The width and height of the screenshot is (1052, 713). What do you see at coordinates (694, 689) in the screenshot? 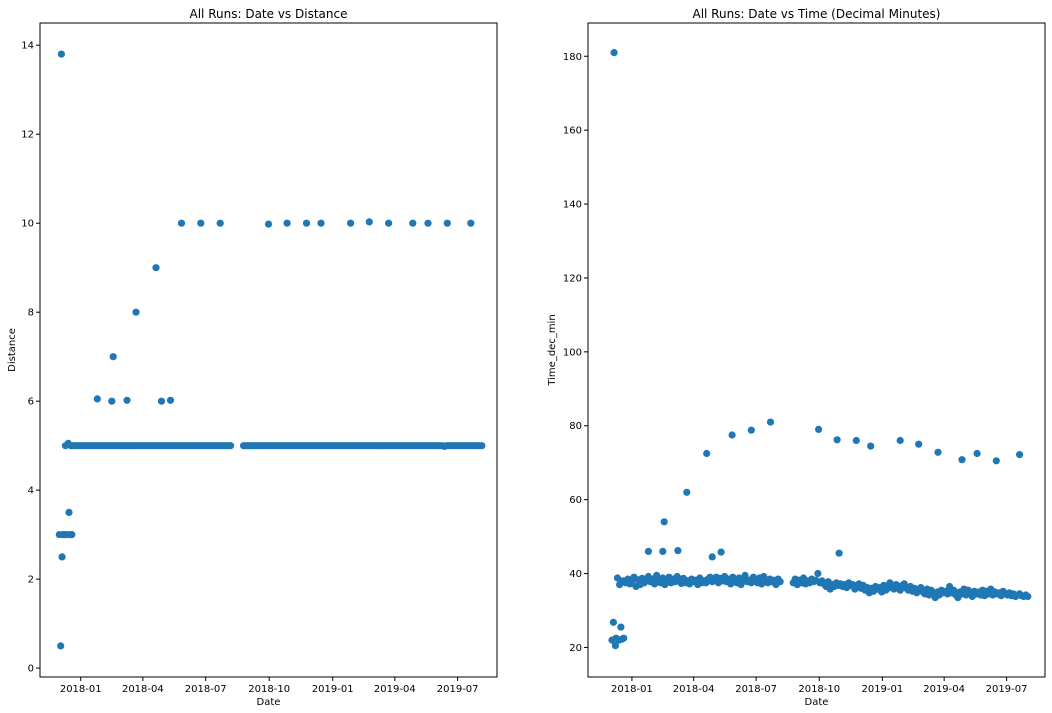
I see `x-tick-label: 2018-04` at bounding box center [694, 689].